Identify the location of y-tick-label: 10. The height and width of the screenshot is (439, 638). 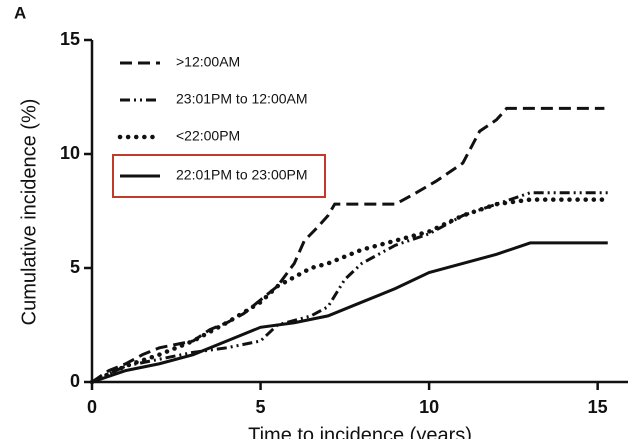
(70, 153).